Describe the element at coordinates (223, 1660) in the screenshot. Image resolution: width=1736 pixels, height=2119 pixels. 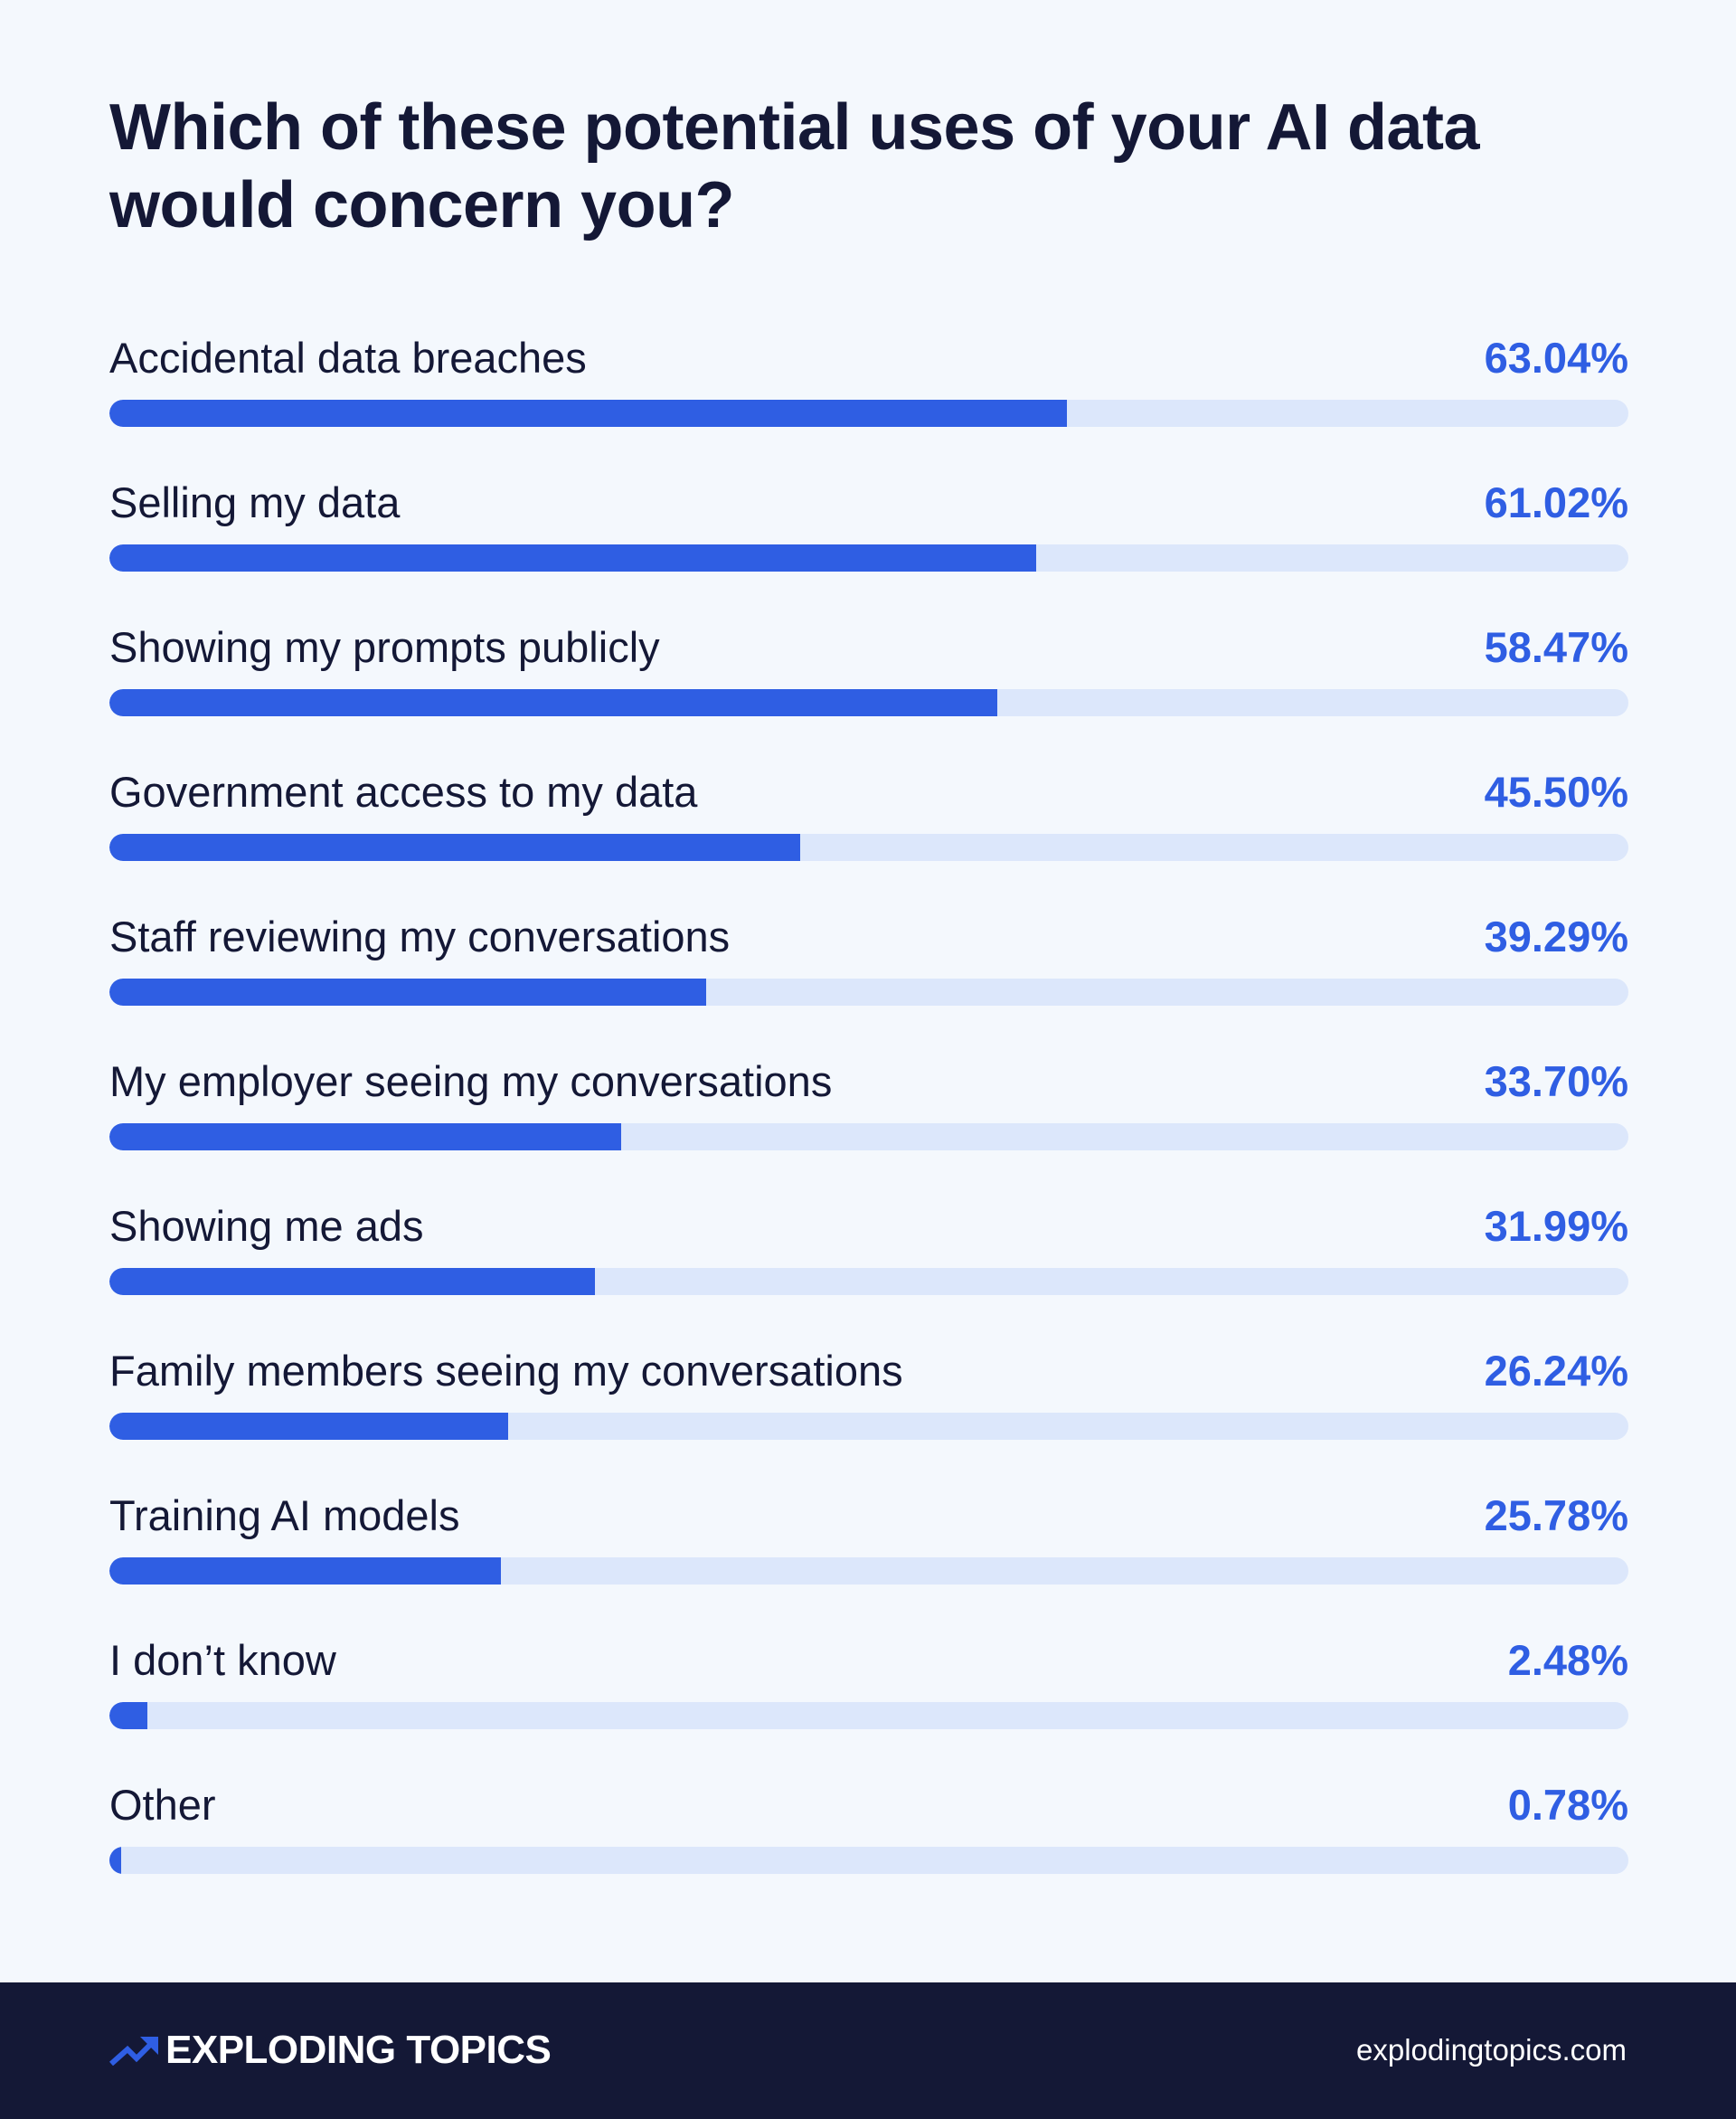
I see `category-label: I don’t know` at that location.